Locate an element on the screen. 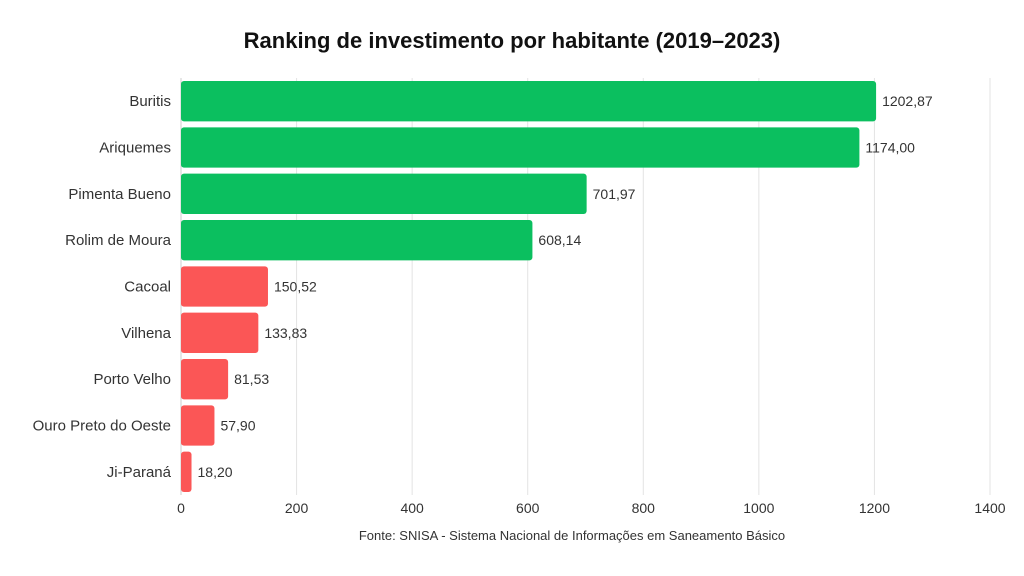  value-label: 1174,00 is located at coordinates (890, 148).